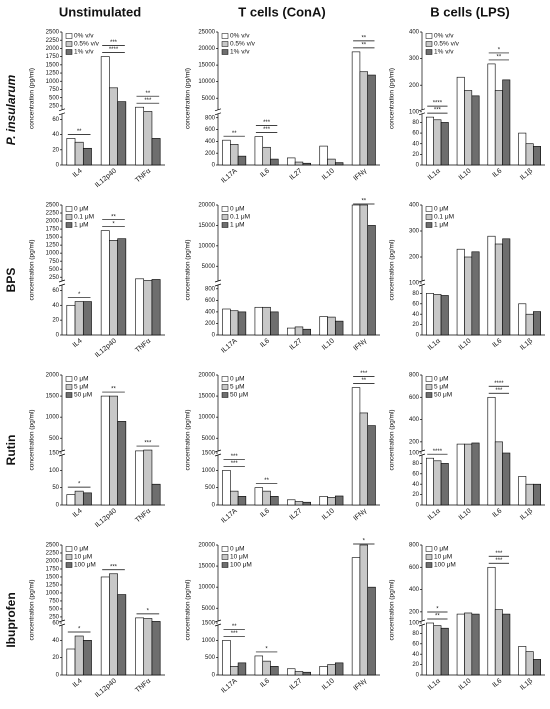  Describe the element at coordinates (58, 676) in the screenshot. I see `y-tick-label: 0` at that location.